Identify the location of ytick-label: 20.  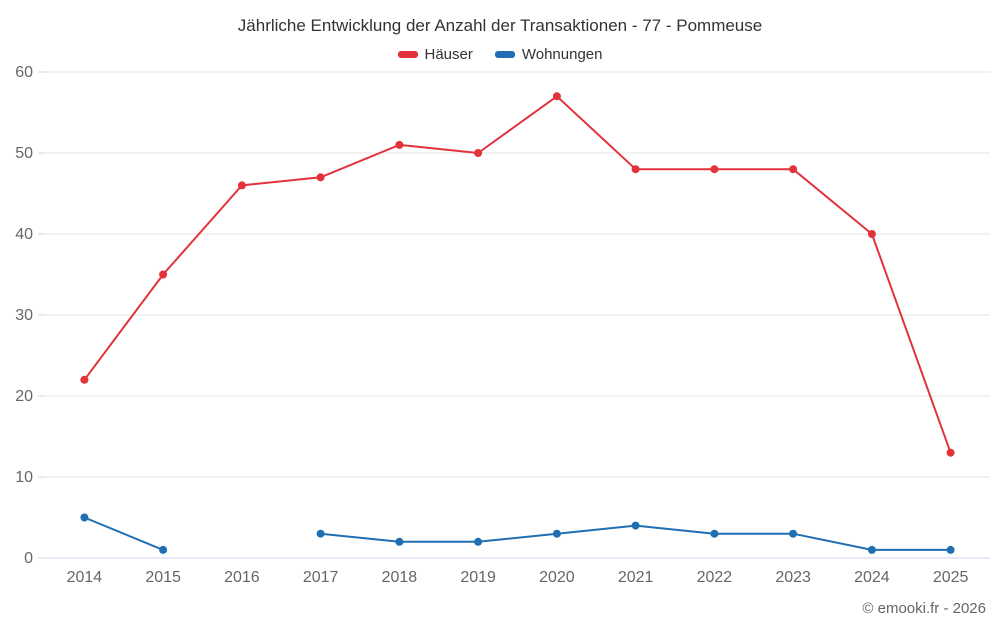
(24, 396).